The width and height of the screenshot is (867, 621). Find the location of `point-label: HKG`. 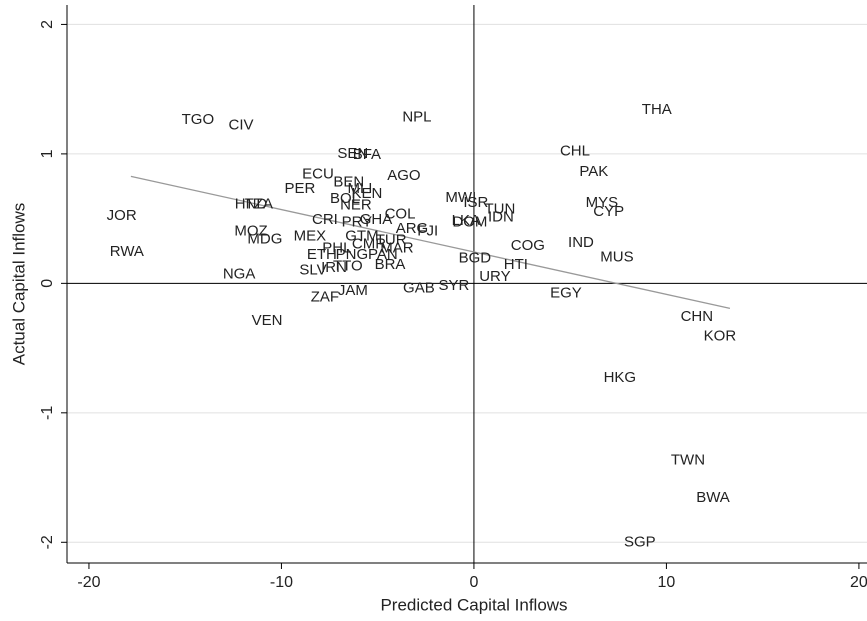

point-label: HKG is located at coordinates (620, 377).